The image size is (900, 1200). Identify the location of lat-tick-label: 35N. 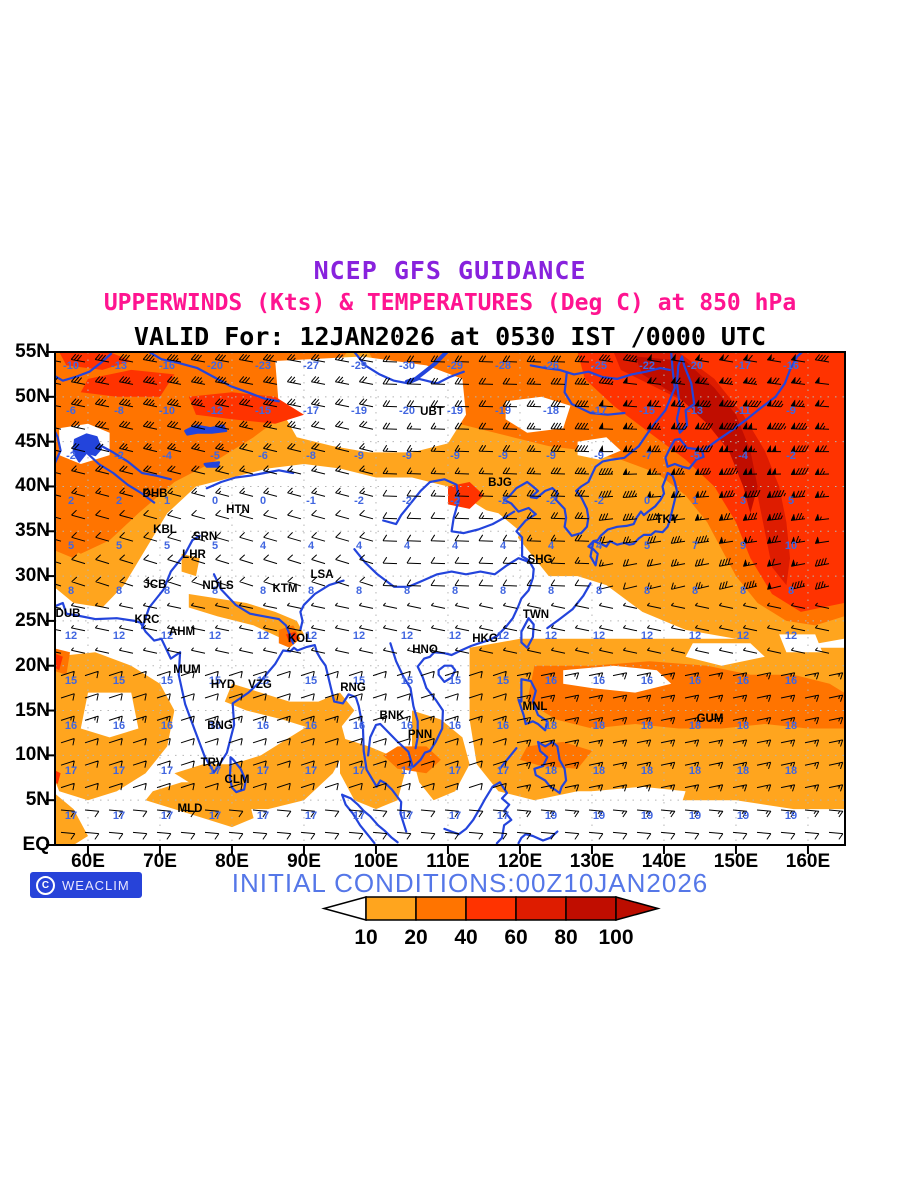
(32, 531).